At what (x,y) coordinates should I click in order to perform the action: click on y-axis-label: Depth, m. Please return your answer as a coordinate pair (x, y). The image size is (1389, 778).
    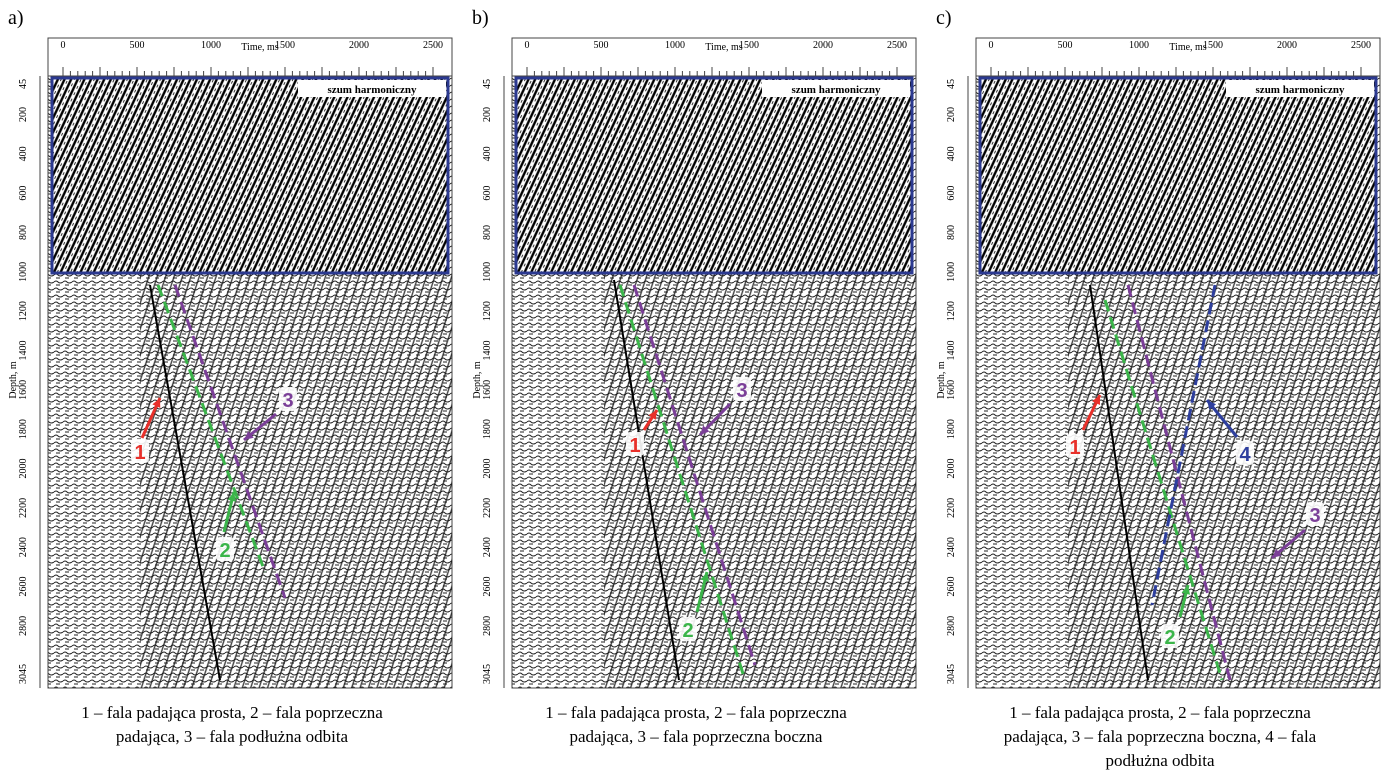
    Looking at the image, I should click on (477, 379).